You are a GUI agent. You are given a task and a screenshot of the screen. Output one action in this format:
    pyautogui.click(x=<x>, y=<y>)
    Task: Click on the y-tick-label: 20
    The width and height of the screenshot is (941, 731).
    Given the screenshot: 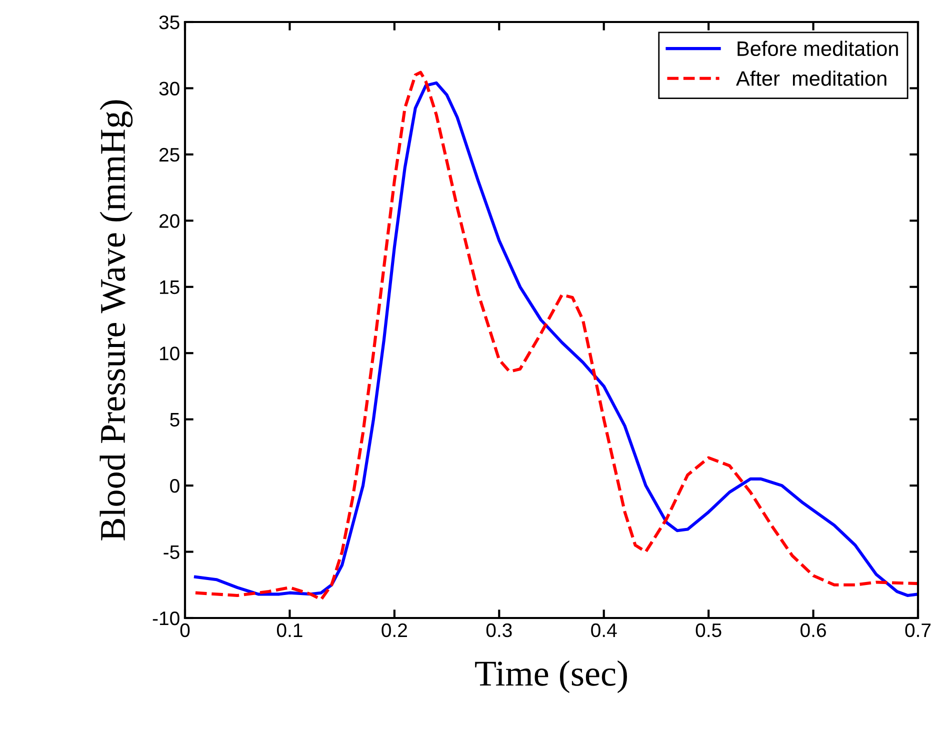 What is the action you would take?
    pyautogui.click(x=169, y=221)
    